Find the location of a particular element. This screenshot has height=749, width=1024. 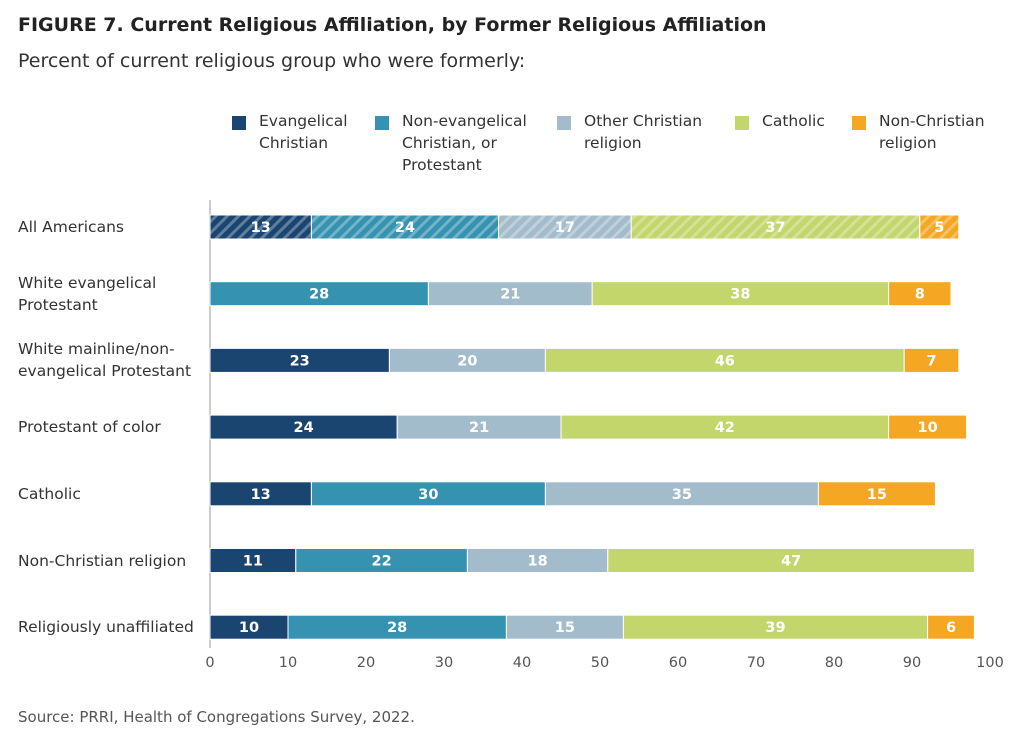

data-label: 20 is located at coordinates (467, 361).